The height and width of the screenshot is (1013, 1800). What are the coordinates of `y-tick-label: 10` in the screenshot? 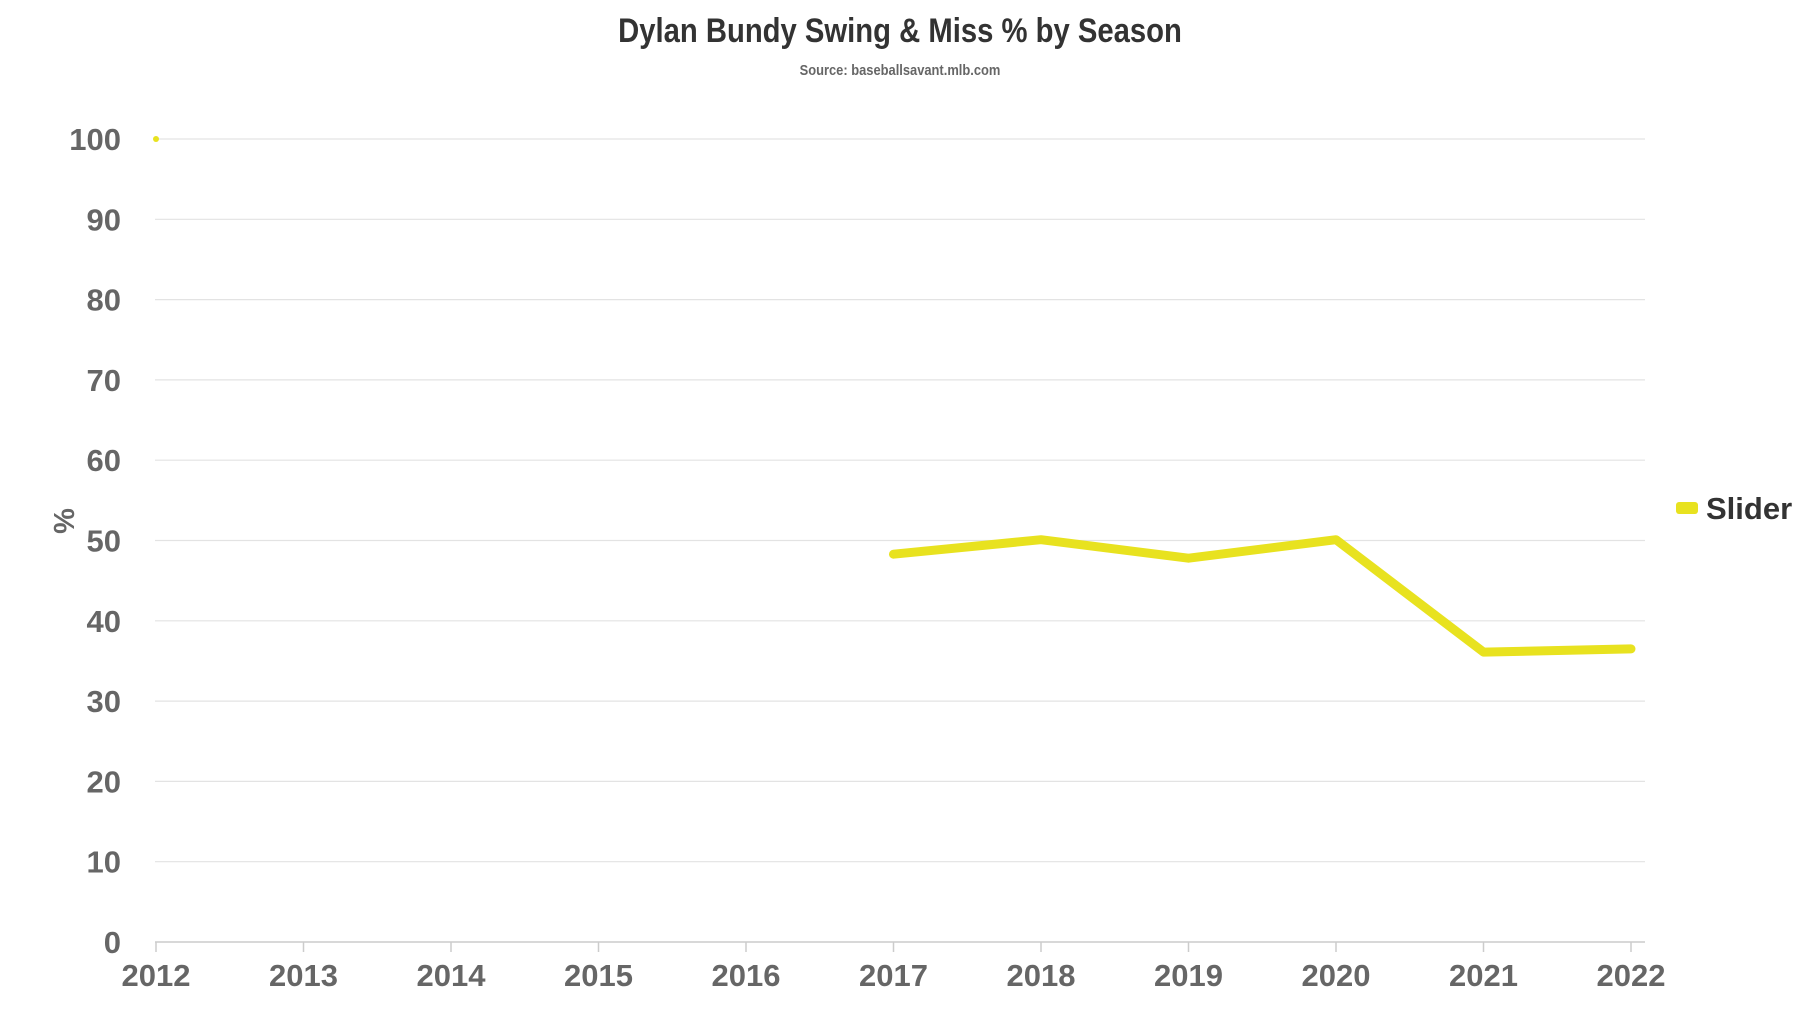 It's located at (104, 862).